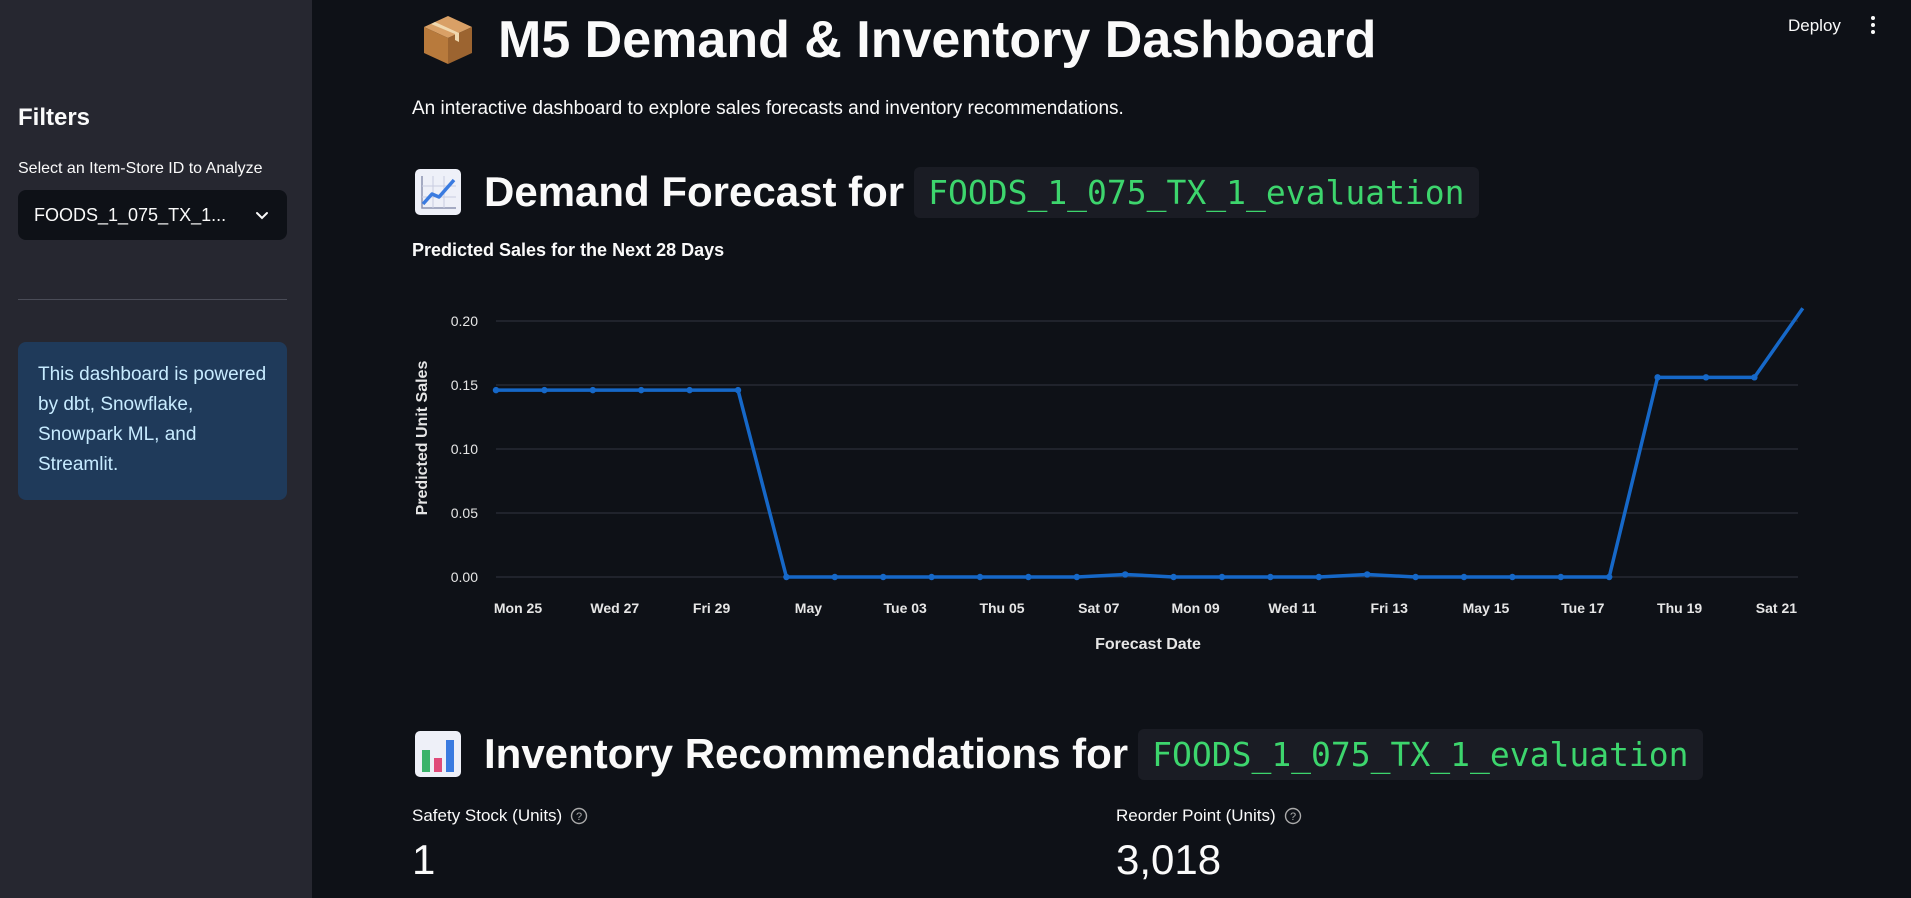  Describe the element at coordinates (1169, 859) in the screenshot. I see `reorder-point-value: 3,018` at that location.